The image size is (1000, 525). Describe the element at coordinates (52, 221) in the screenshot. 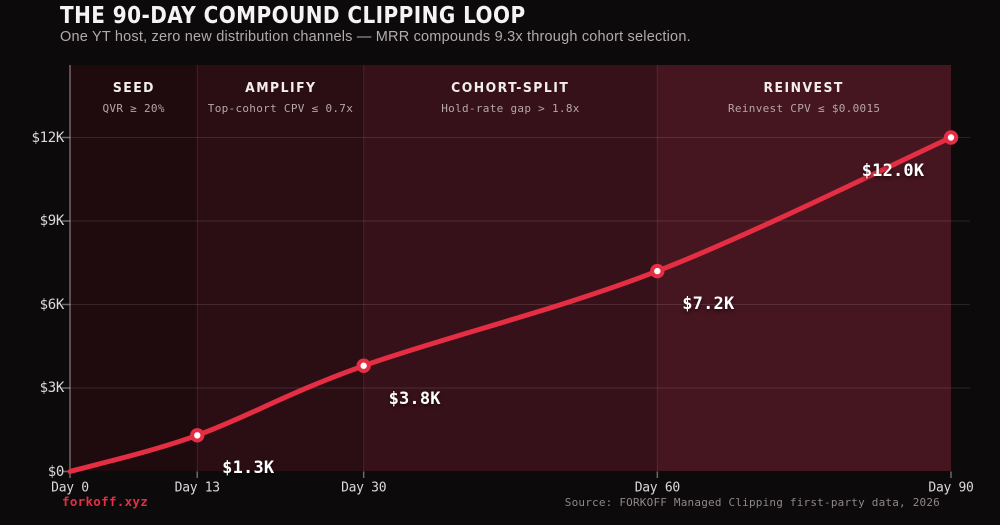

I see `y-axis-label: $9K` at that location.